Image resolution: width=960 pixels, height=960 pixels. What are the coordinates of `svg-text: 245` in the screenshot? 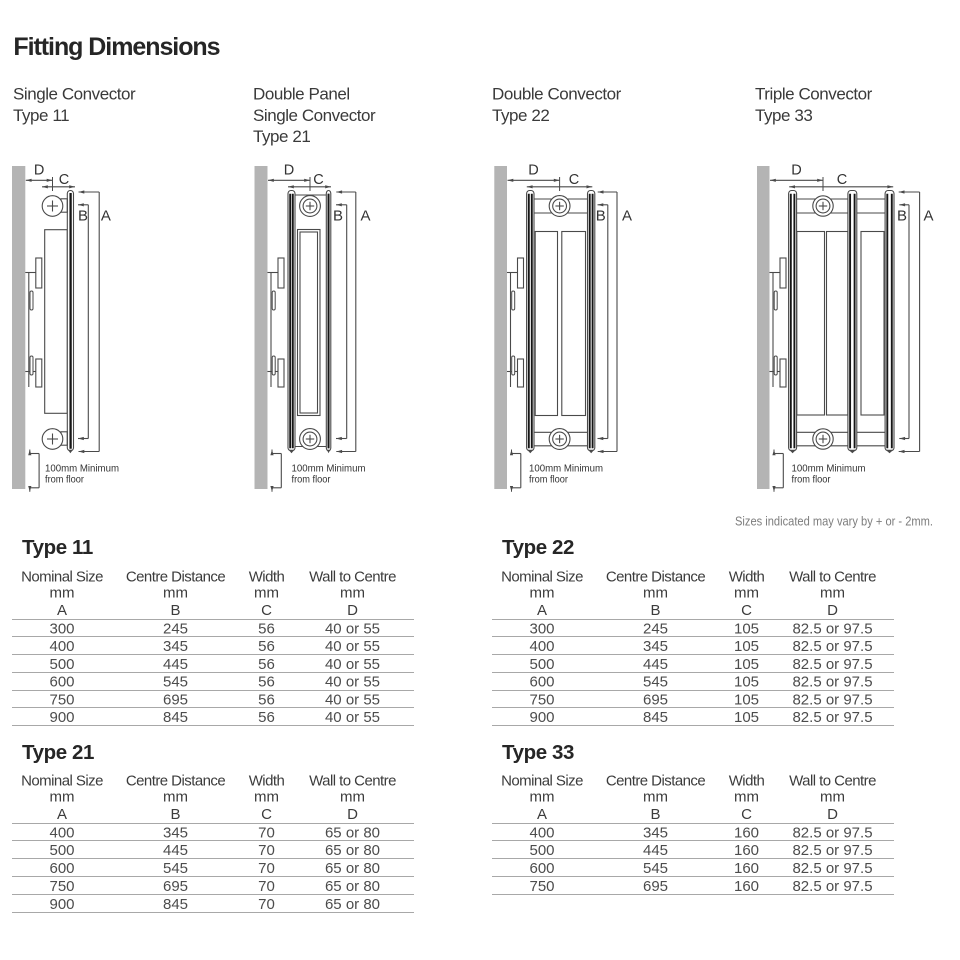 It's located at (655, 628).